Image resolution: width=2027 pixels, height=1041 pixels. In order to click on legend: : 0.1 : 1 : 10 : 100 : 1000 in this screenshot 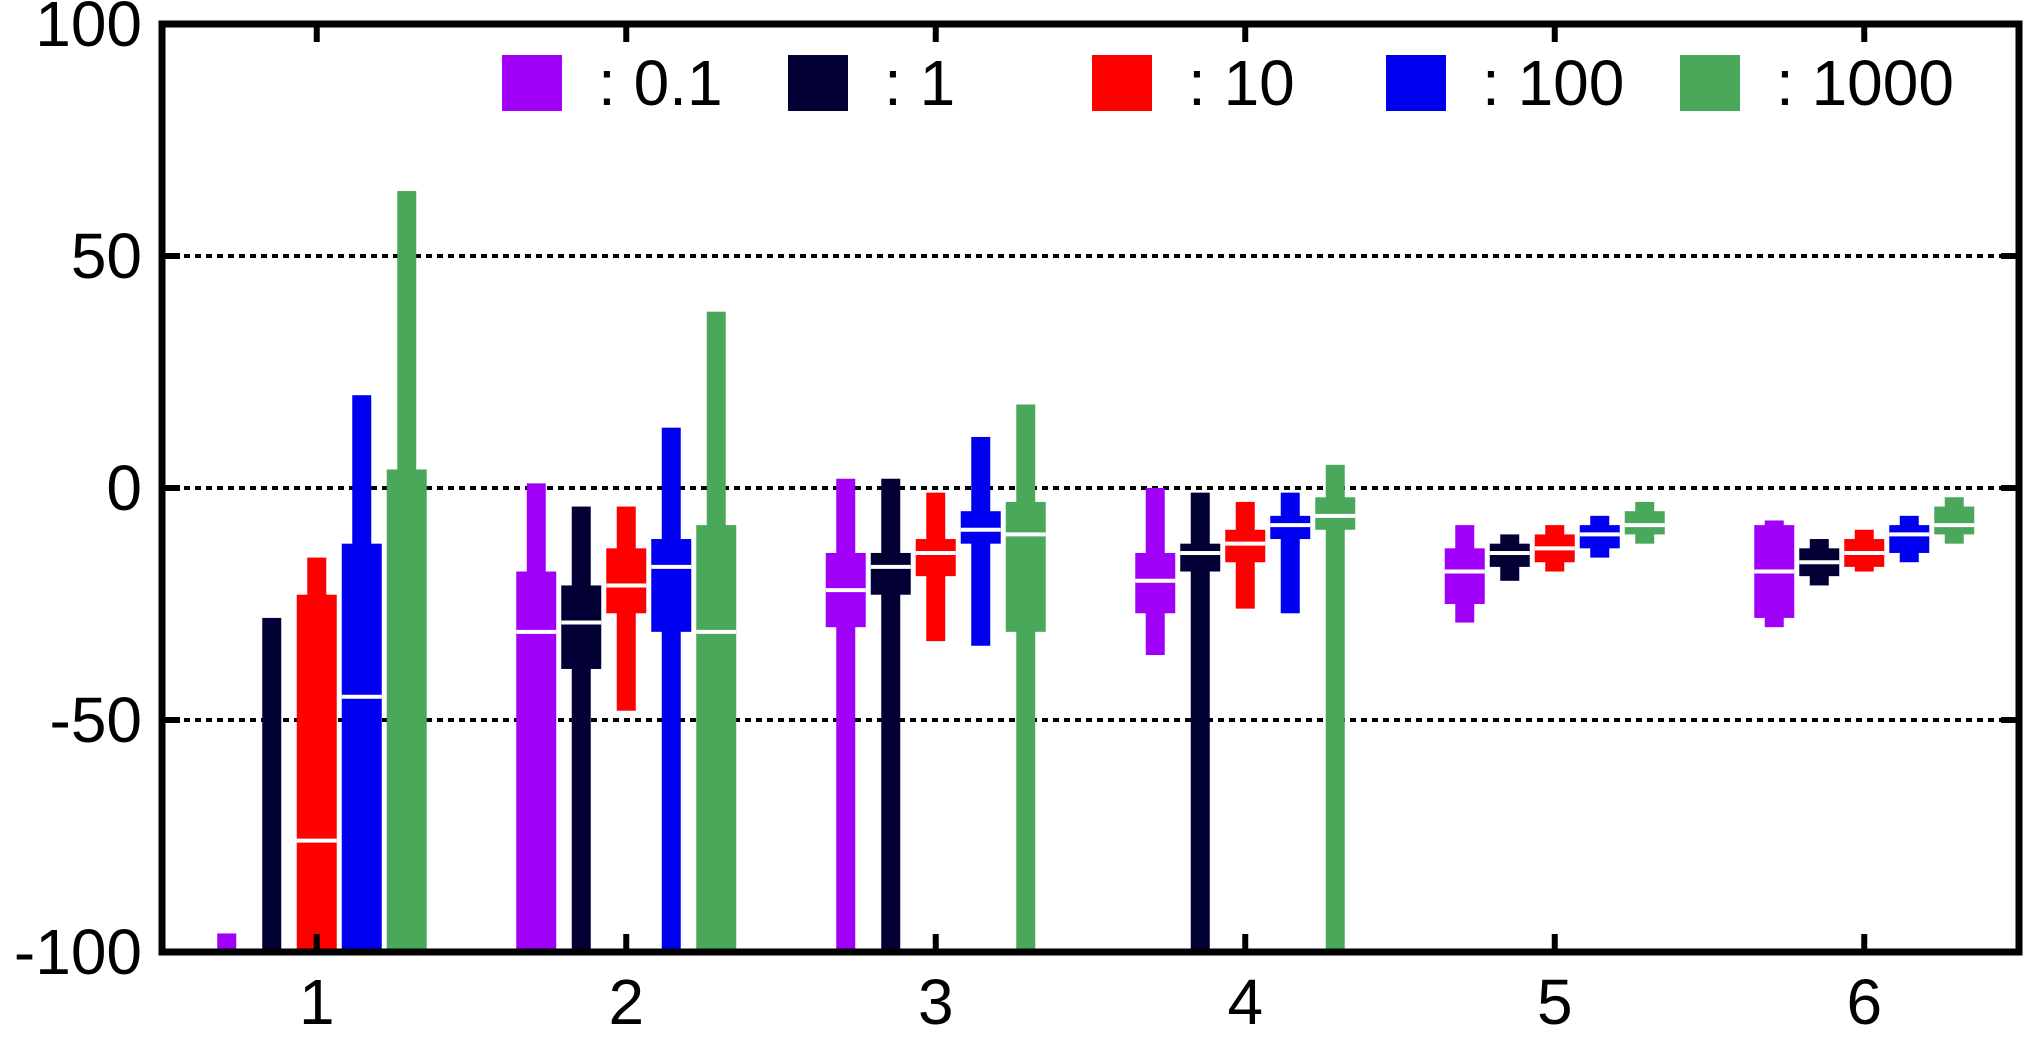, I will do `click(1228, 83)`.